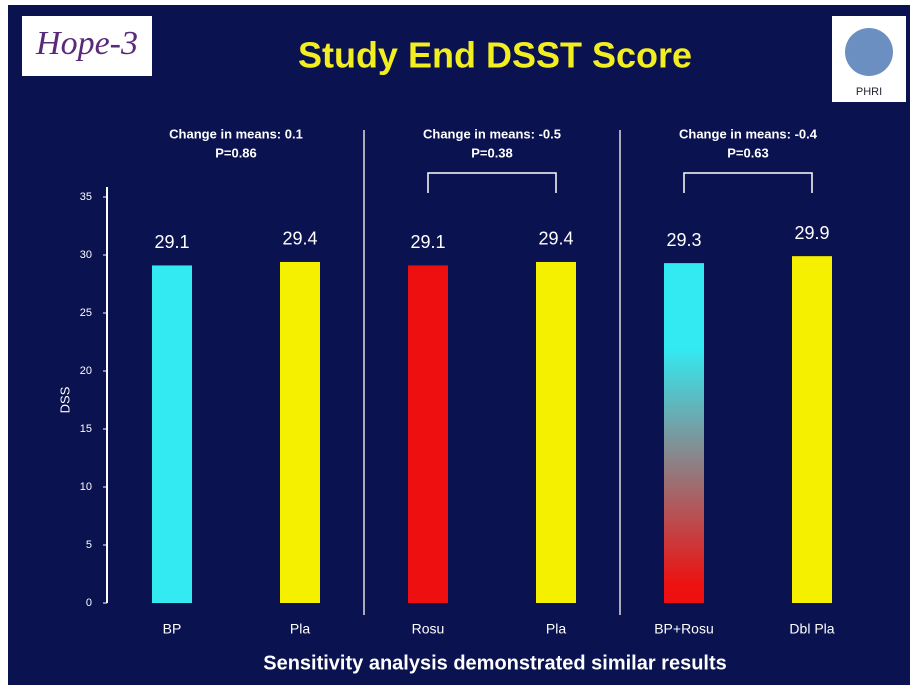 The image size is (918, 692). Describe the element at coordinates (811, 629) in the screenshot. I see `x-tick-label: Dbl Pla` at that location.